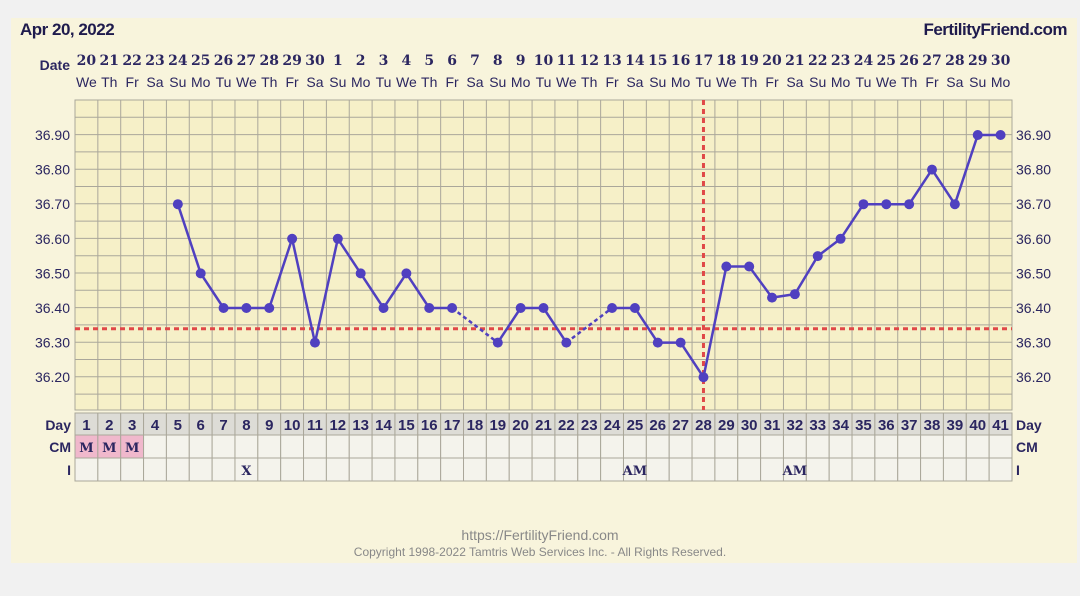 Image resolution: width=1080 pixels, height=596 pixels. What do you see at coordinates (1033, 204) in the screenshot?
I see `y-tick-right: 36.70` at bounding box center [1033, 204].